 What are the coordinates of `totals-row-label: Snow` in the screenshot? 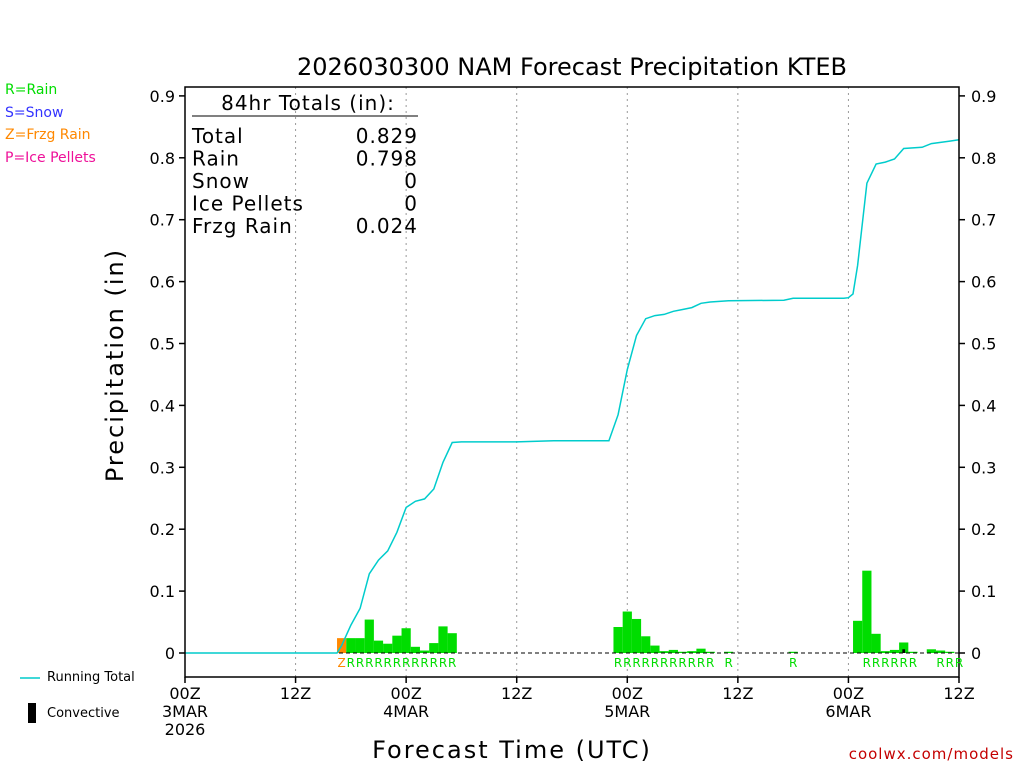 It's located at (221, 181).